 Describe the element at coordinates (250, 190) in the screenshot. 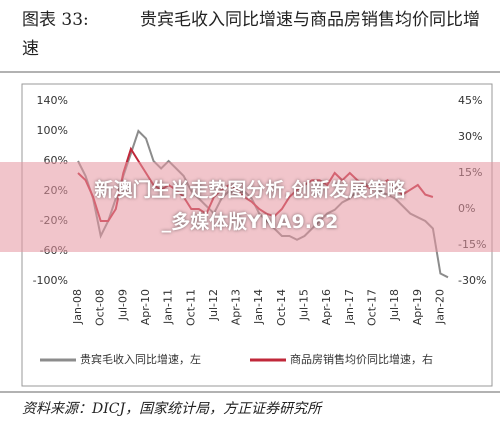

I see `overlay-text: 新澳门生肖走势图分析,创新发展策略` at that location.